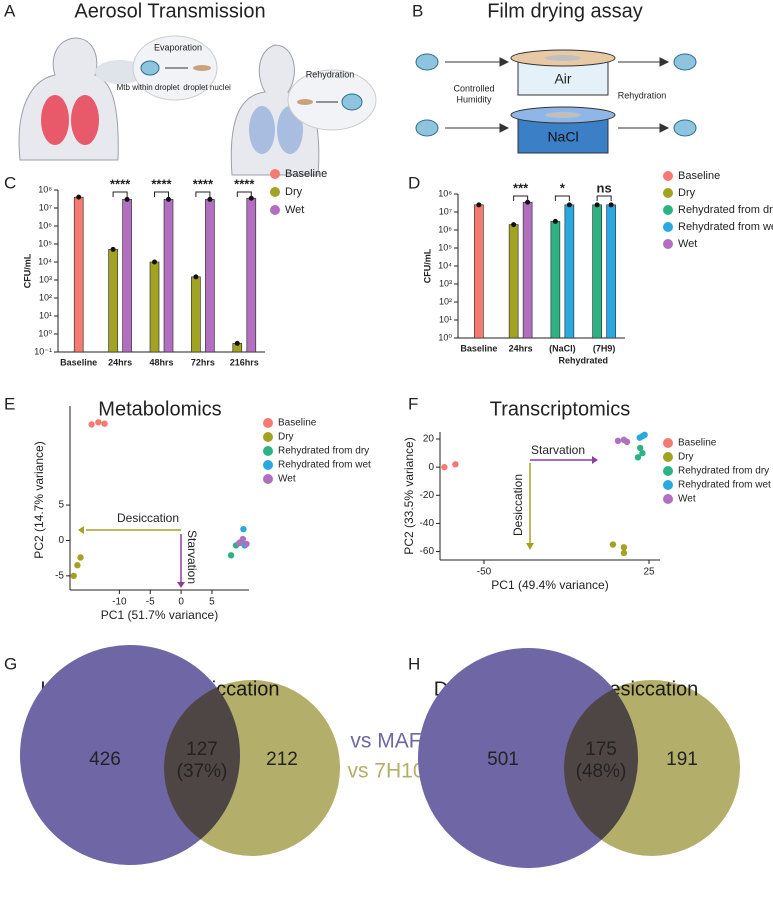 This screenshot has height=900, width=773. What do you see at coordinates (45, 261) in the screenshot?
I see `y-tick-label: 10⁴` at bounding box center [45, 261].